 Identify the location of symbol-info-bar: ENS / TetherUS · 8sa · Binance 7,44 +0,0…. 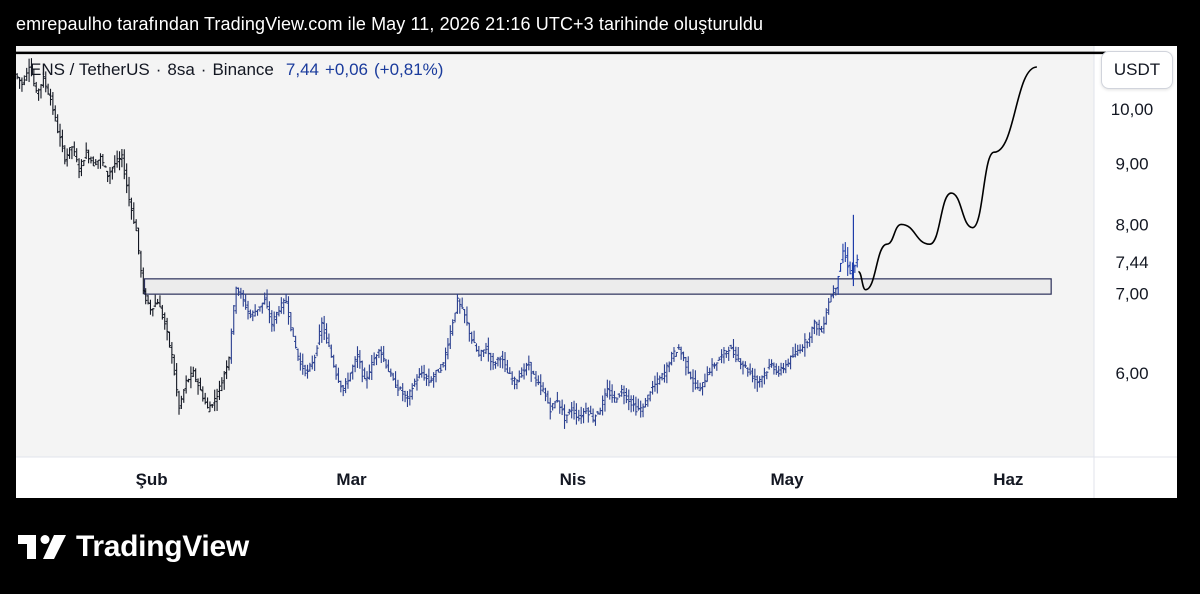
(236, 70).